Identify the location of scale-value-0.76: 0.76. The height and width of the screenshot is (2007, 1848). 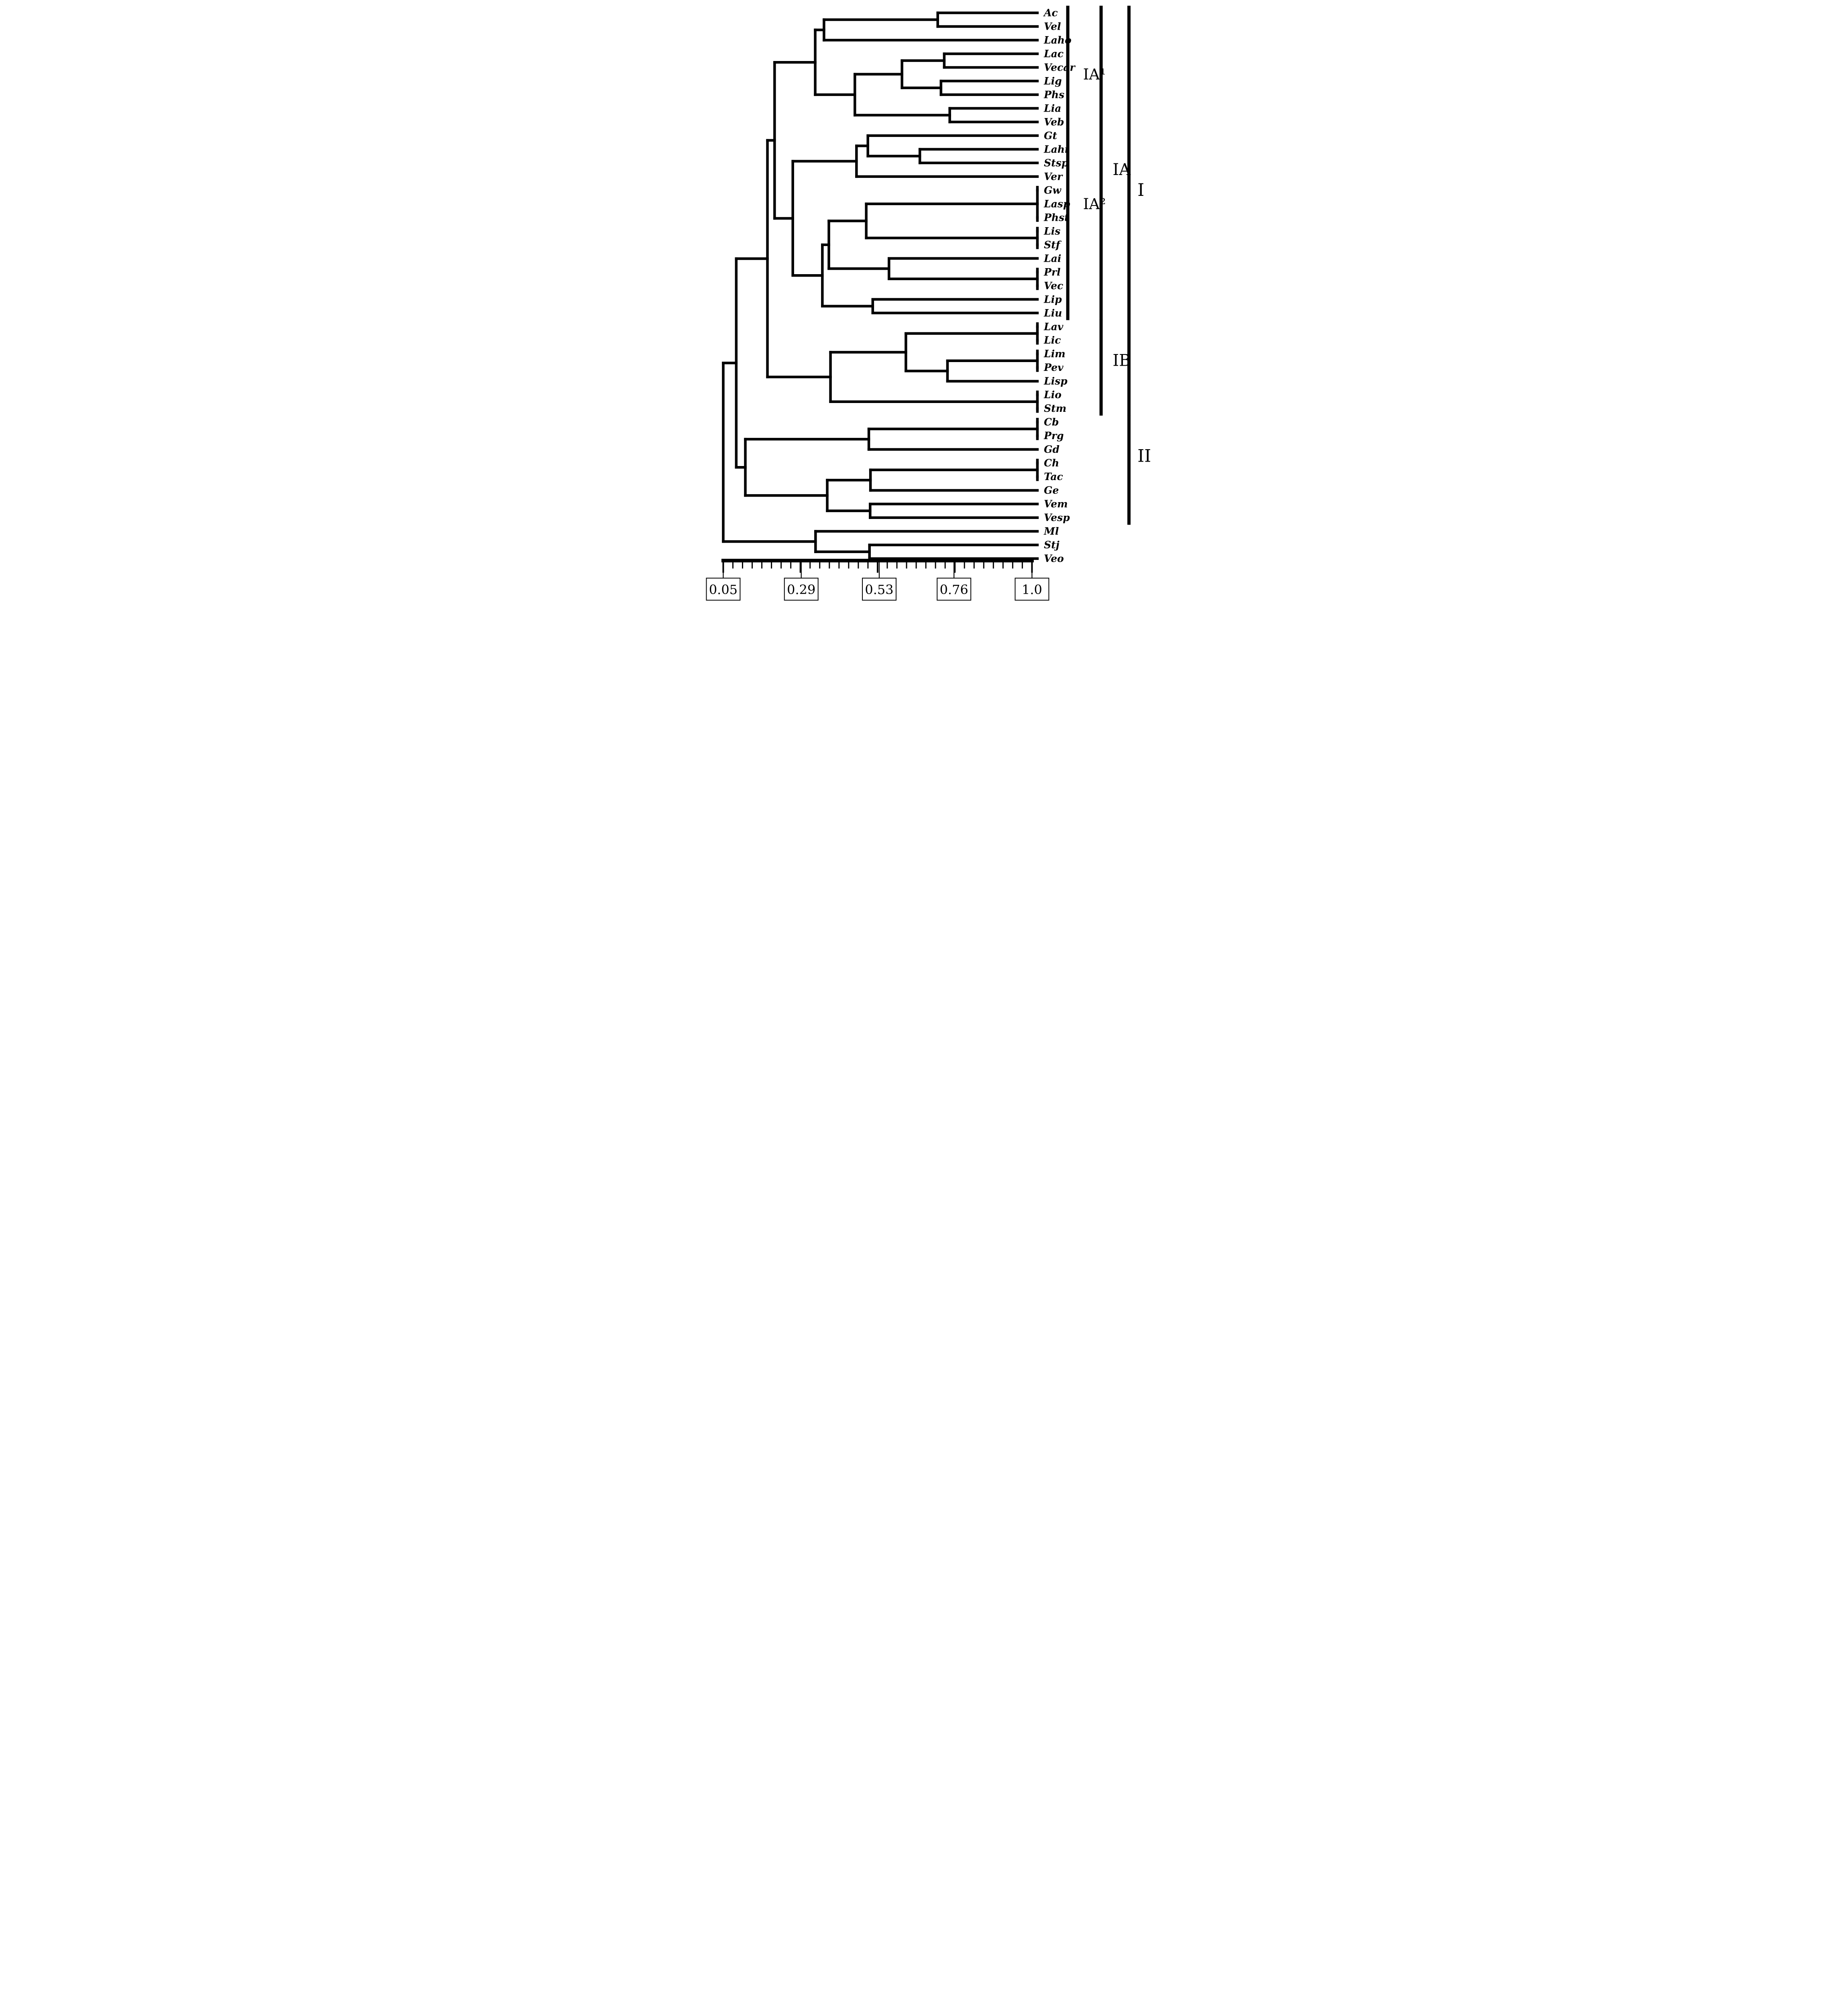
(953, 589).